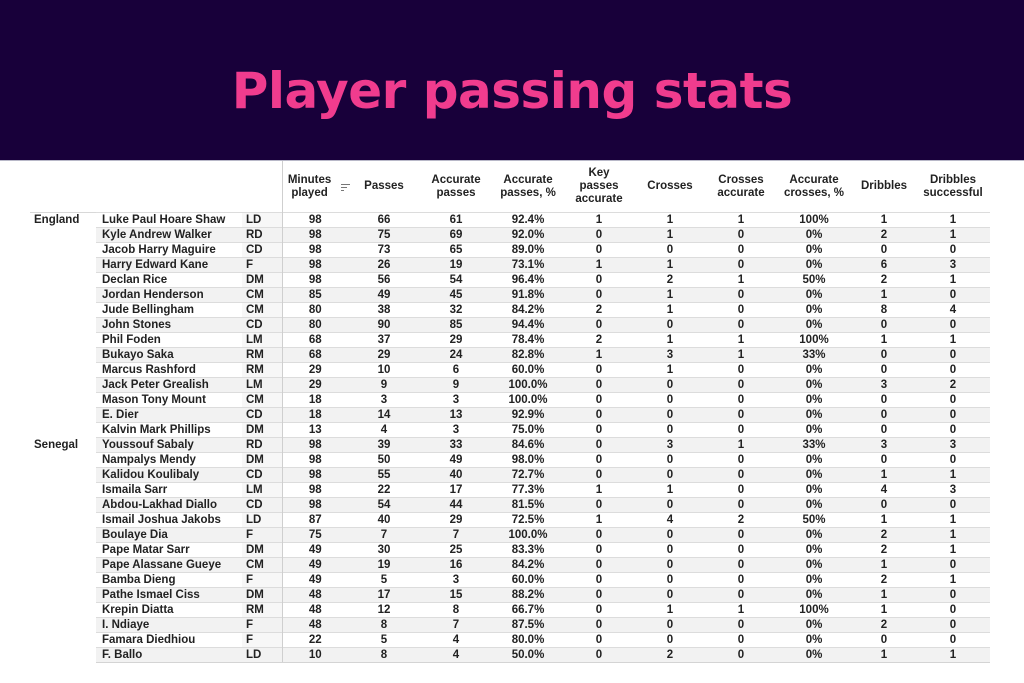 This screenshot has width=1024, height=683. I want to click on stat-accurate-passes: 8, so click(456, 610).